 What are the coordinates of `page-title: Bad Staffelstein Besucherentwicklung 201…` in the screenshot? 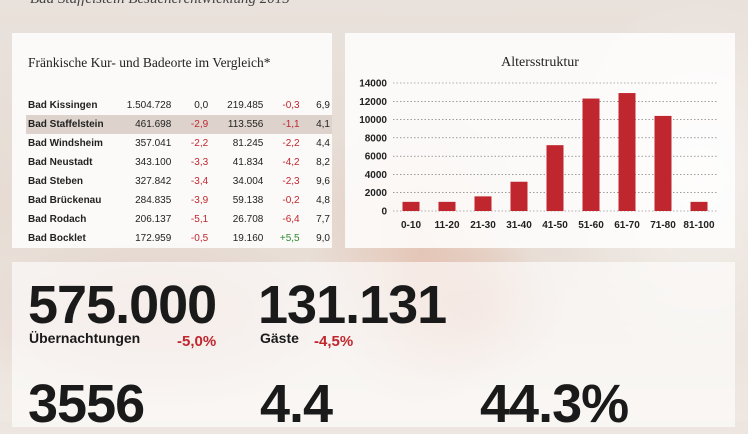 It's located at (160, 4).